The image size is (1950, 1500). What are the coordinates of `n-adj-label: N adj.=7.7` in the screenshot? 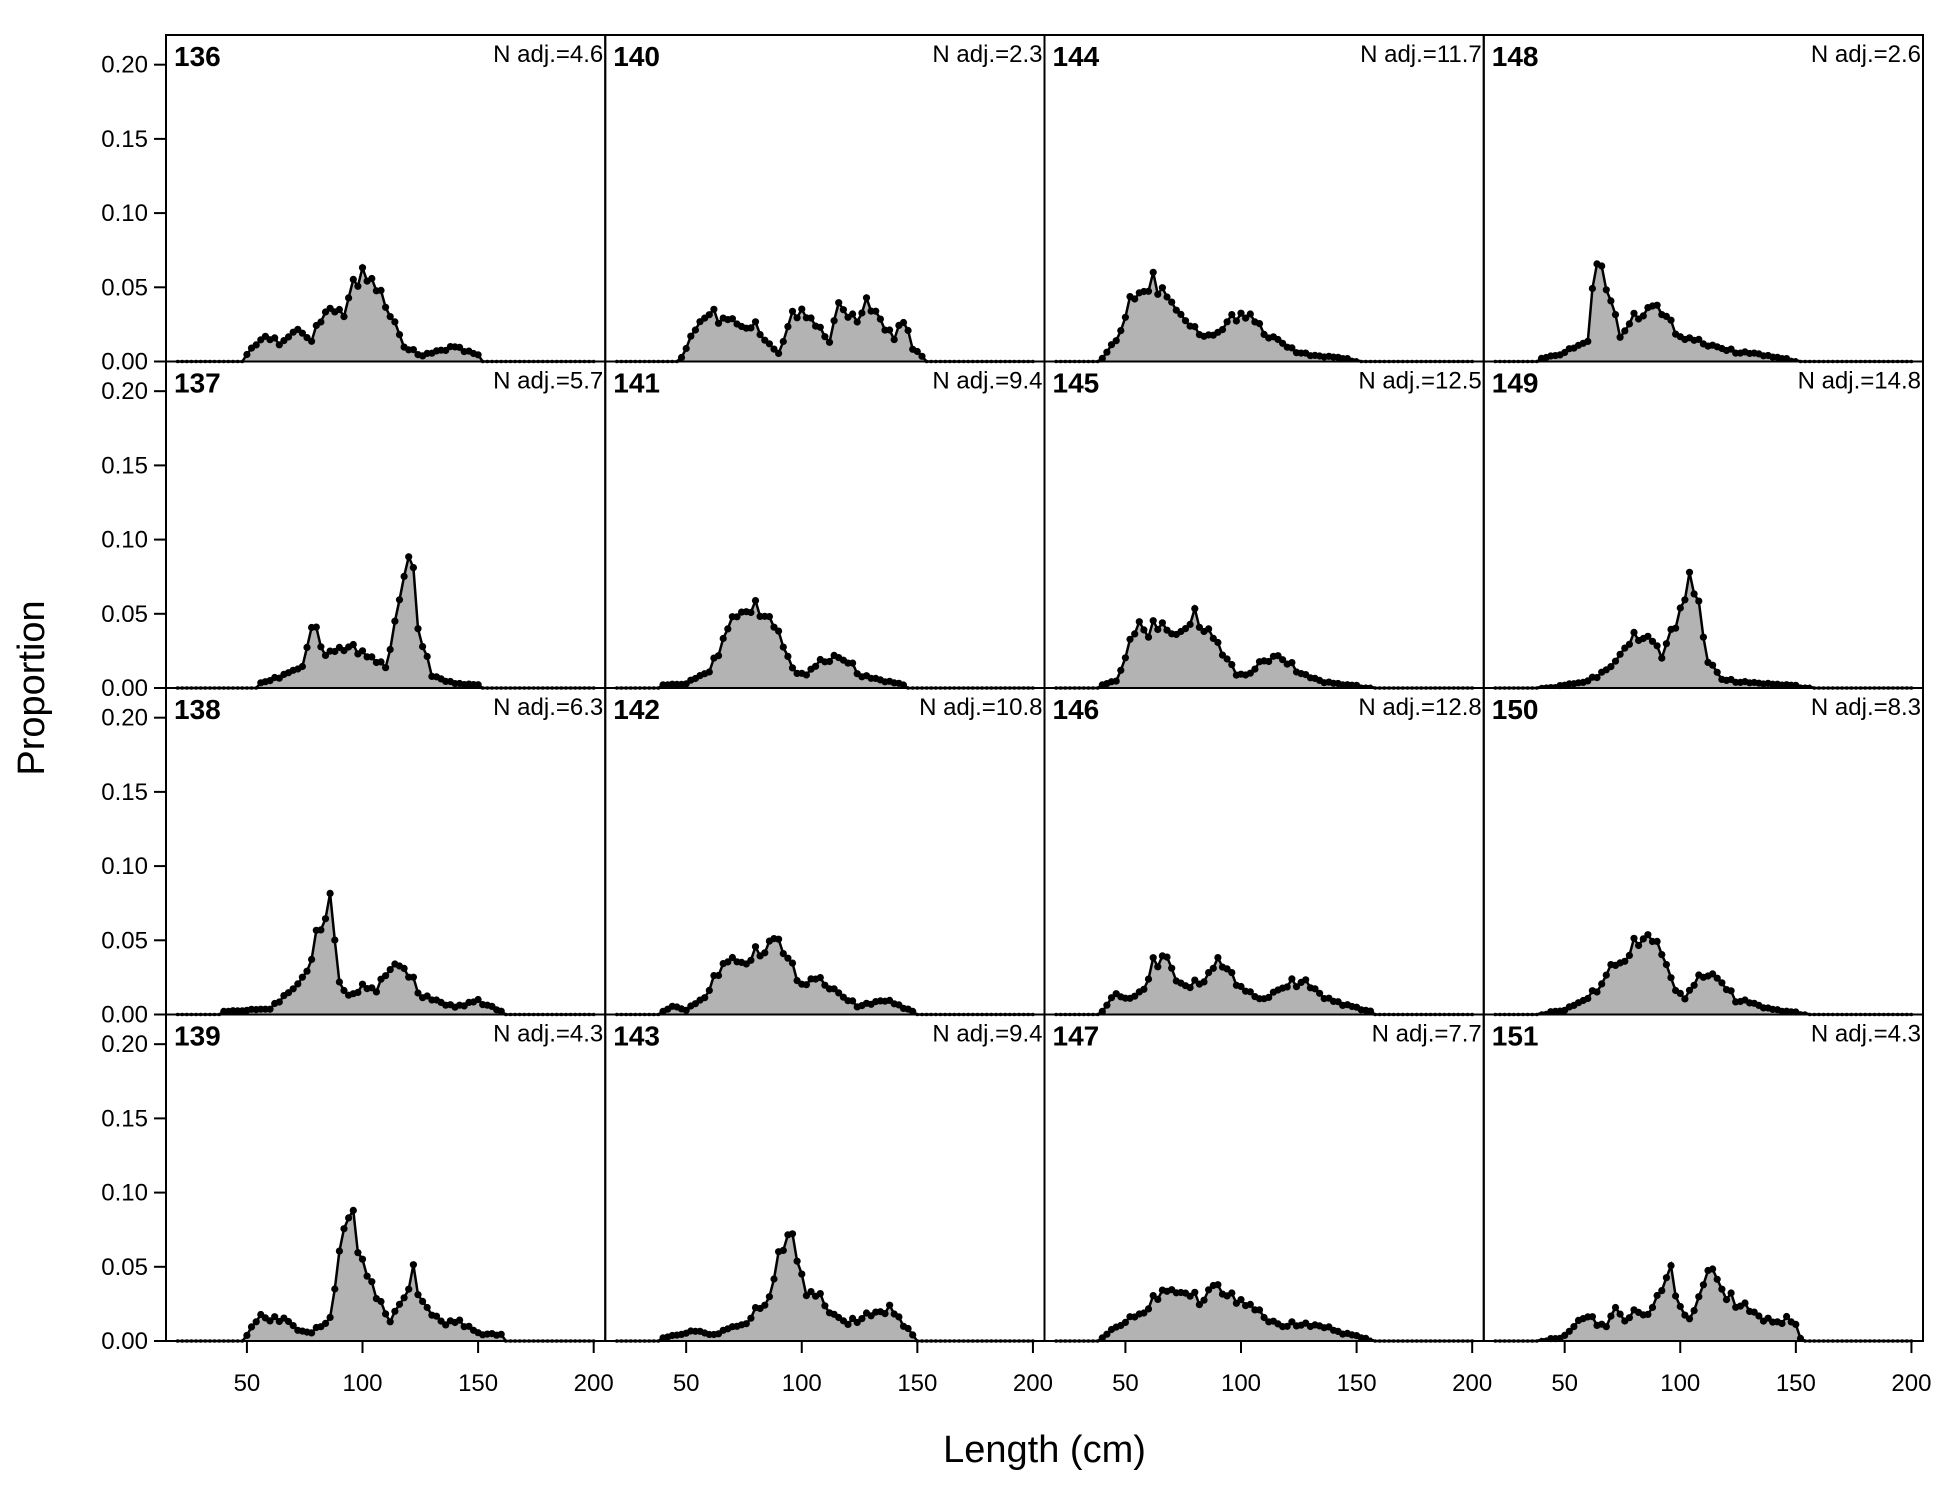 It's located at (1427, 1034).